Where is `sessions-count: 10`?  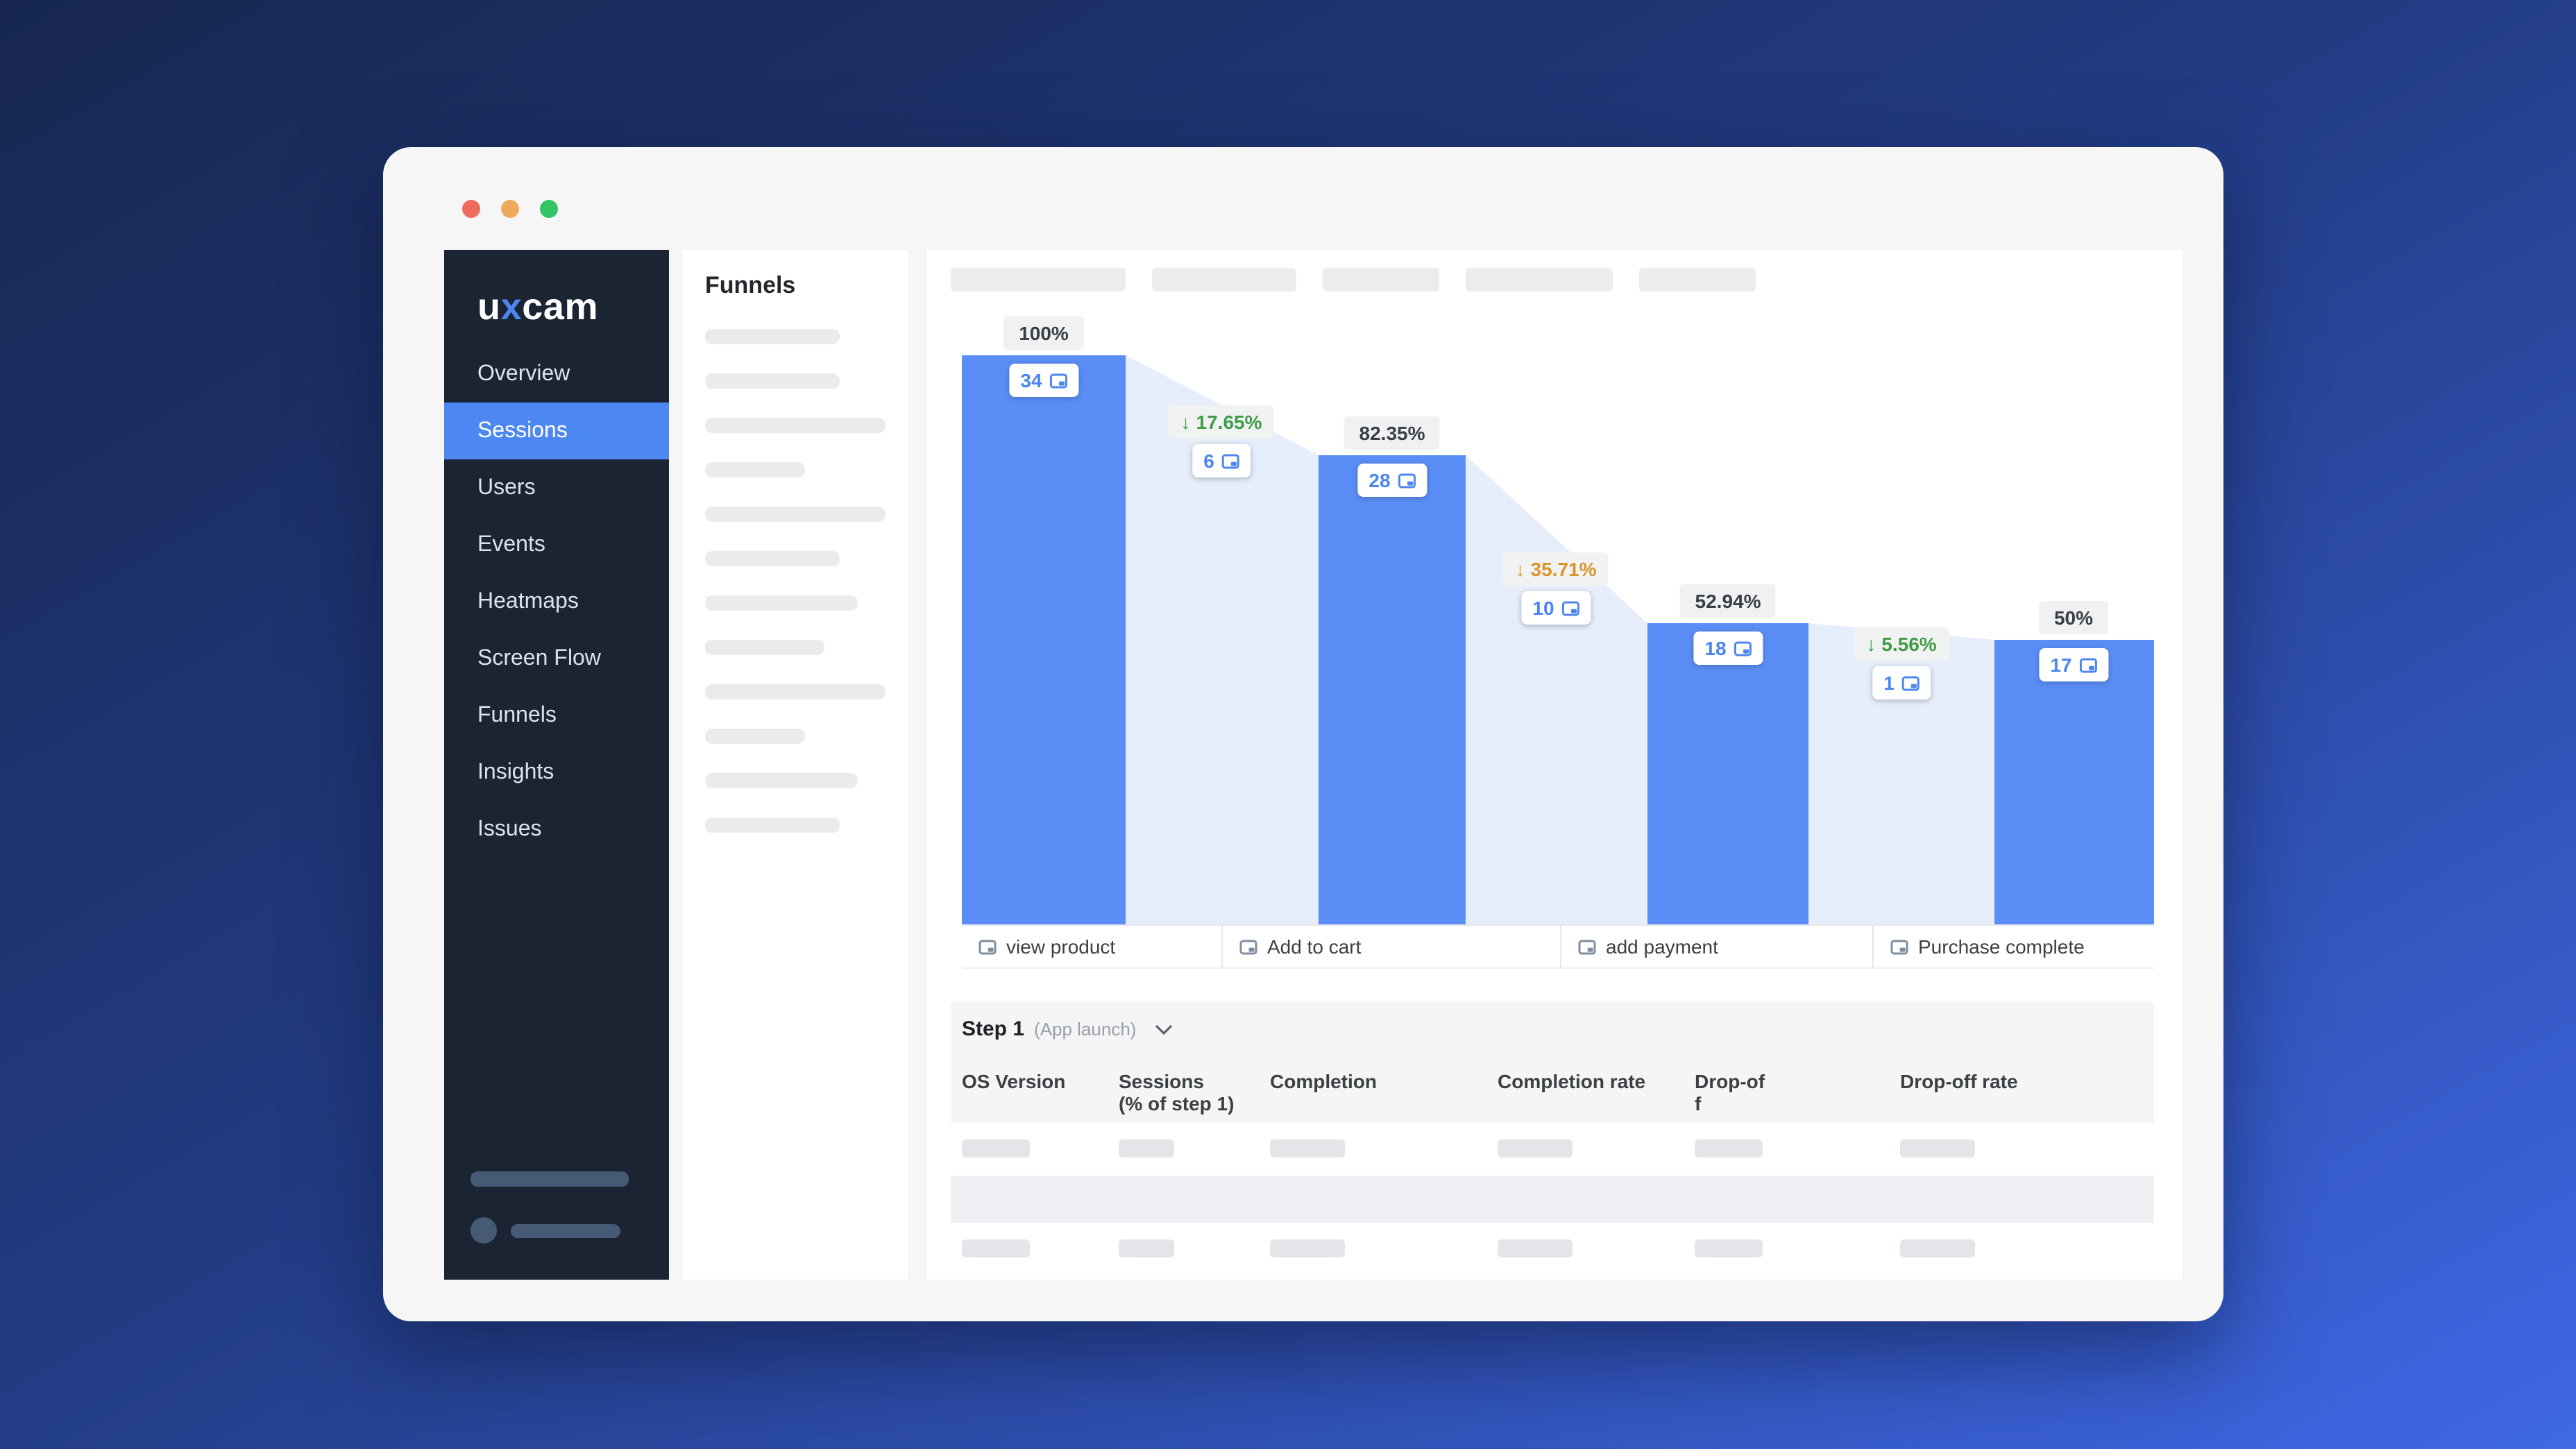
sessions-count: 10 is located at coordinates (1543, 608).